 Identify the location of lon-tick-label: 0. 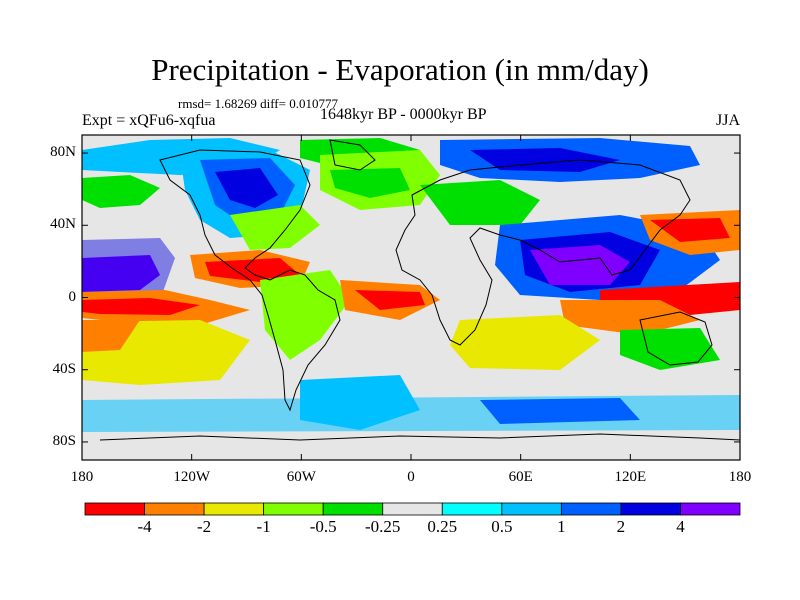
(411, 477).